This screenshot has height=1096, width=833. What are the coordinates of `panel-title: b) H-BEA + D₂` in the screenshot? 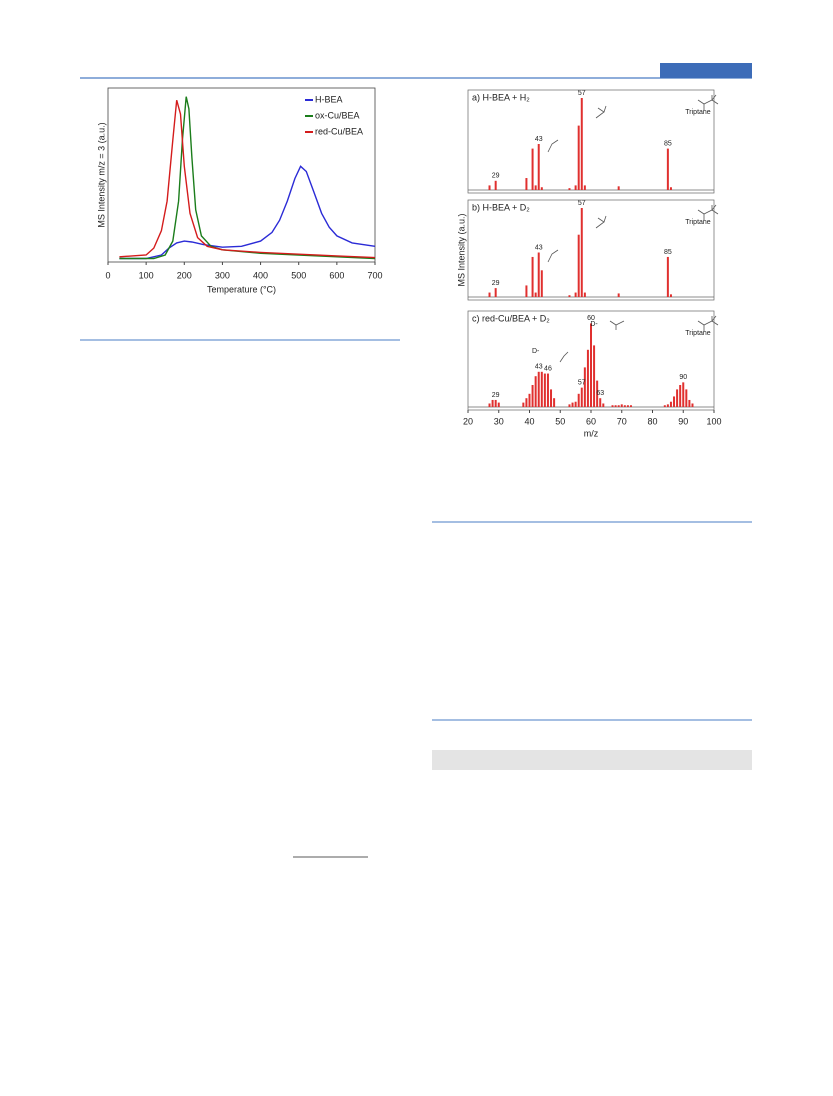 It's located at (501, 207).